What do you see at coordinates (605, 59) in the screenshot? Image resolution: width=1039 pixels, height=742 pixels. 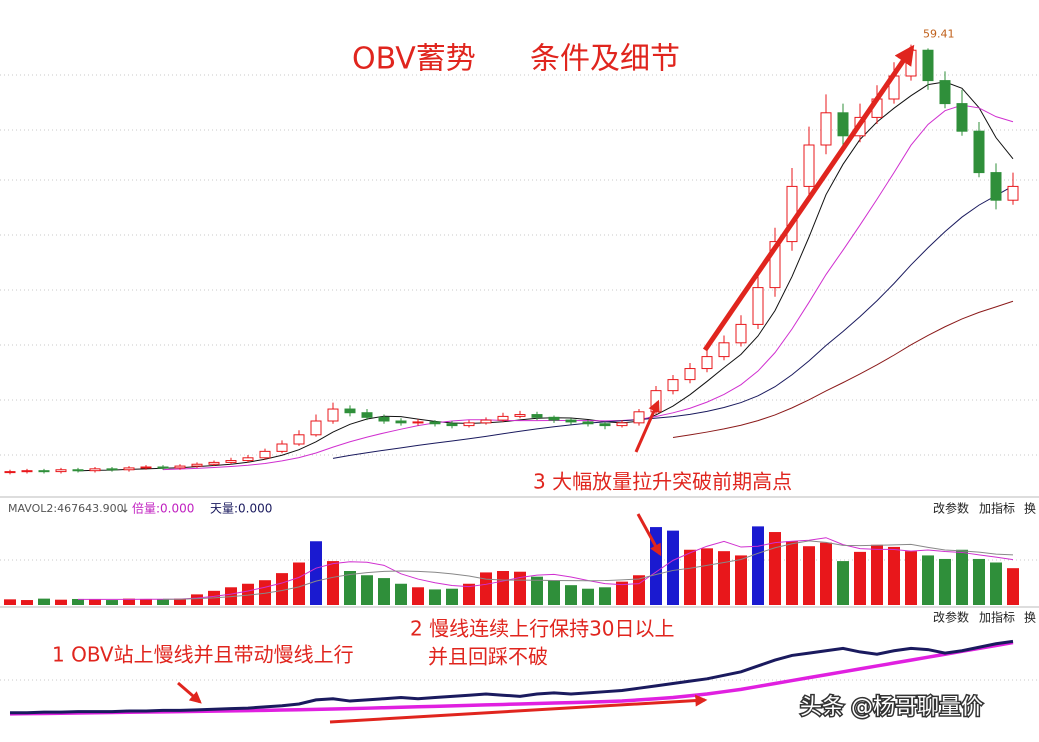 I see `subtitle: 条件及细节` at bounding box center [605, 59].